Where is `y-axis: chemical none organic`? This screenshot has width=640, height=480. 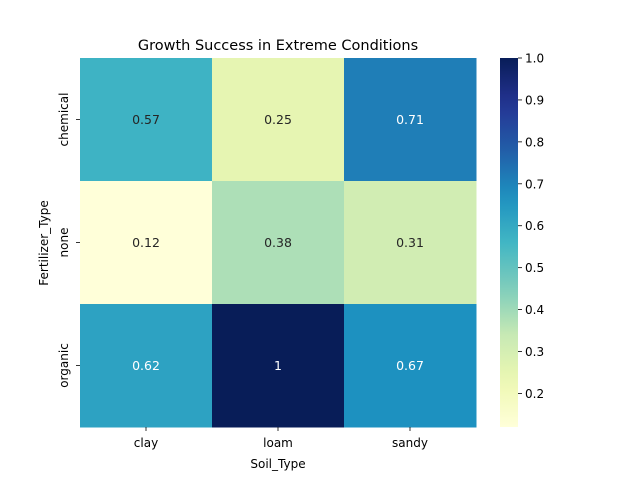
y-axis: chemical none organic is located at coordinates (68, 240).